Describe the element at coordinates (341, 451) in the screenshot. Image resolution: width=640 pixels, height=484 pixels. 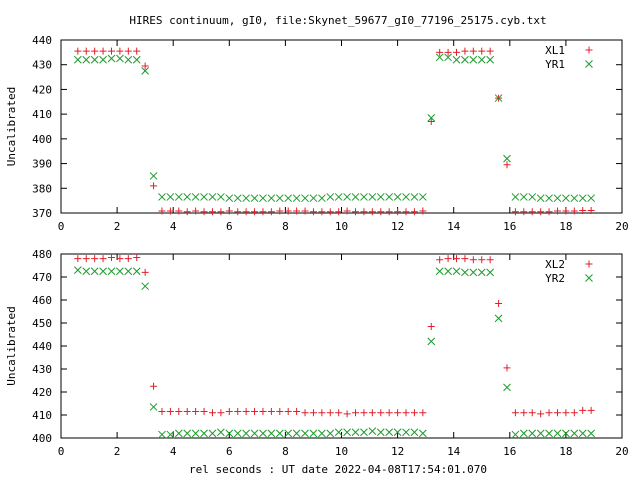
I see `panel-2-x-tick-label: 10` at that location.